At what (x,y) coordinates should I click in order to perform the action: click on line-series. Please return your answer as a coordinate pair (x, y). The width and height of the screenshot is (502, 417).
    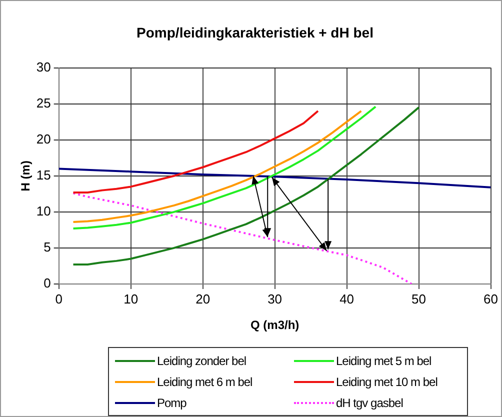
    Looking at the image, I should click on (242, 238).